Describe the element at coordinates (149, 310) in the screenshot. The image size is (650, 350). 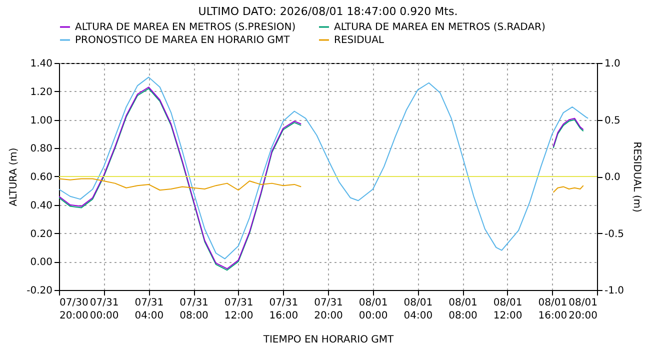
I see `x-tick-label: 07/31 04:00` at that location.